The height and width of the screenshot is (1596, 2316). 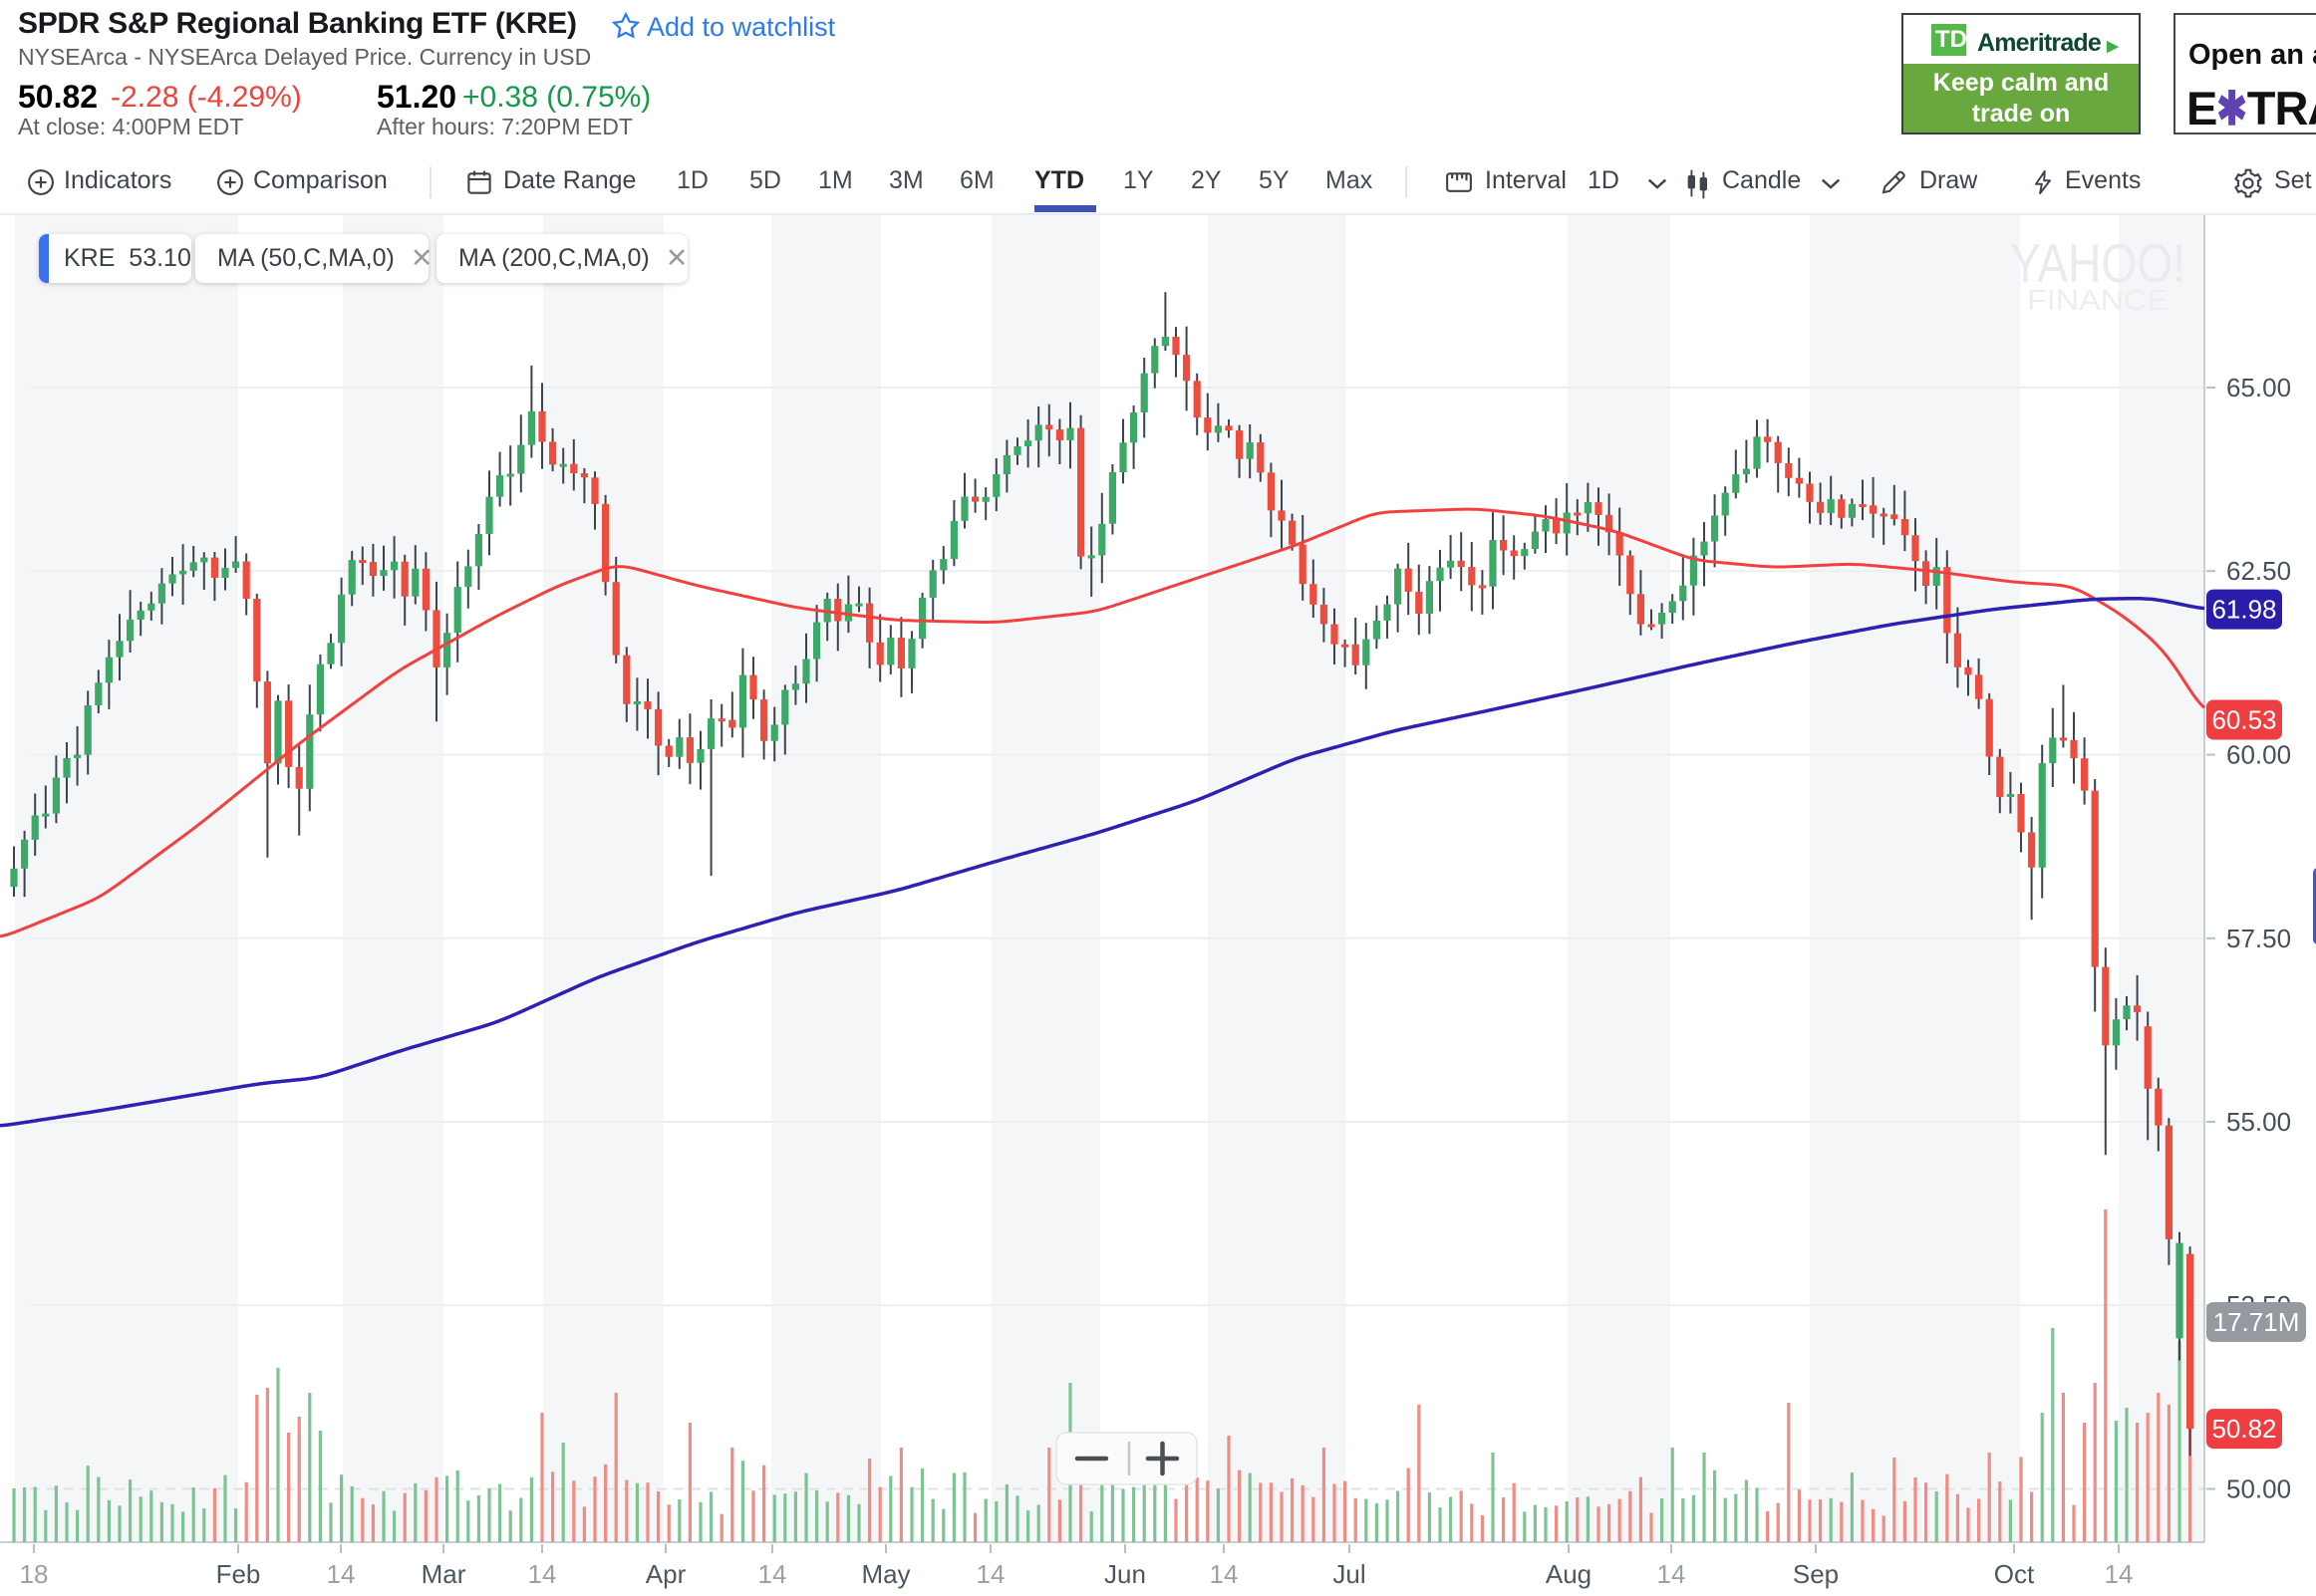 I want to click on svg-text: FINANCE, so click(x=2098, y=301).